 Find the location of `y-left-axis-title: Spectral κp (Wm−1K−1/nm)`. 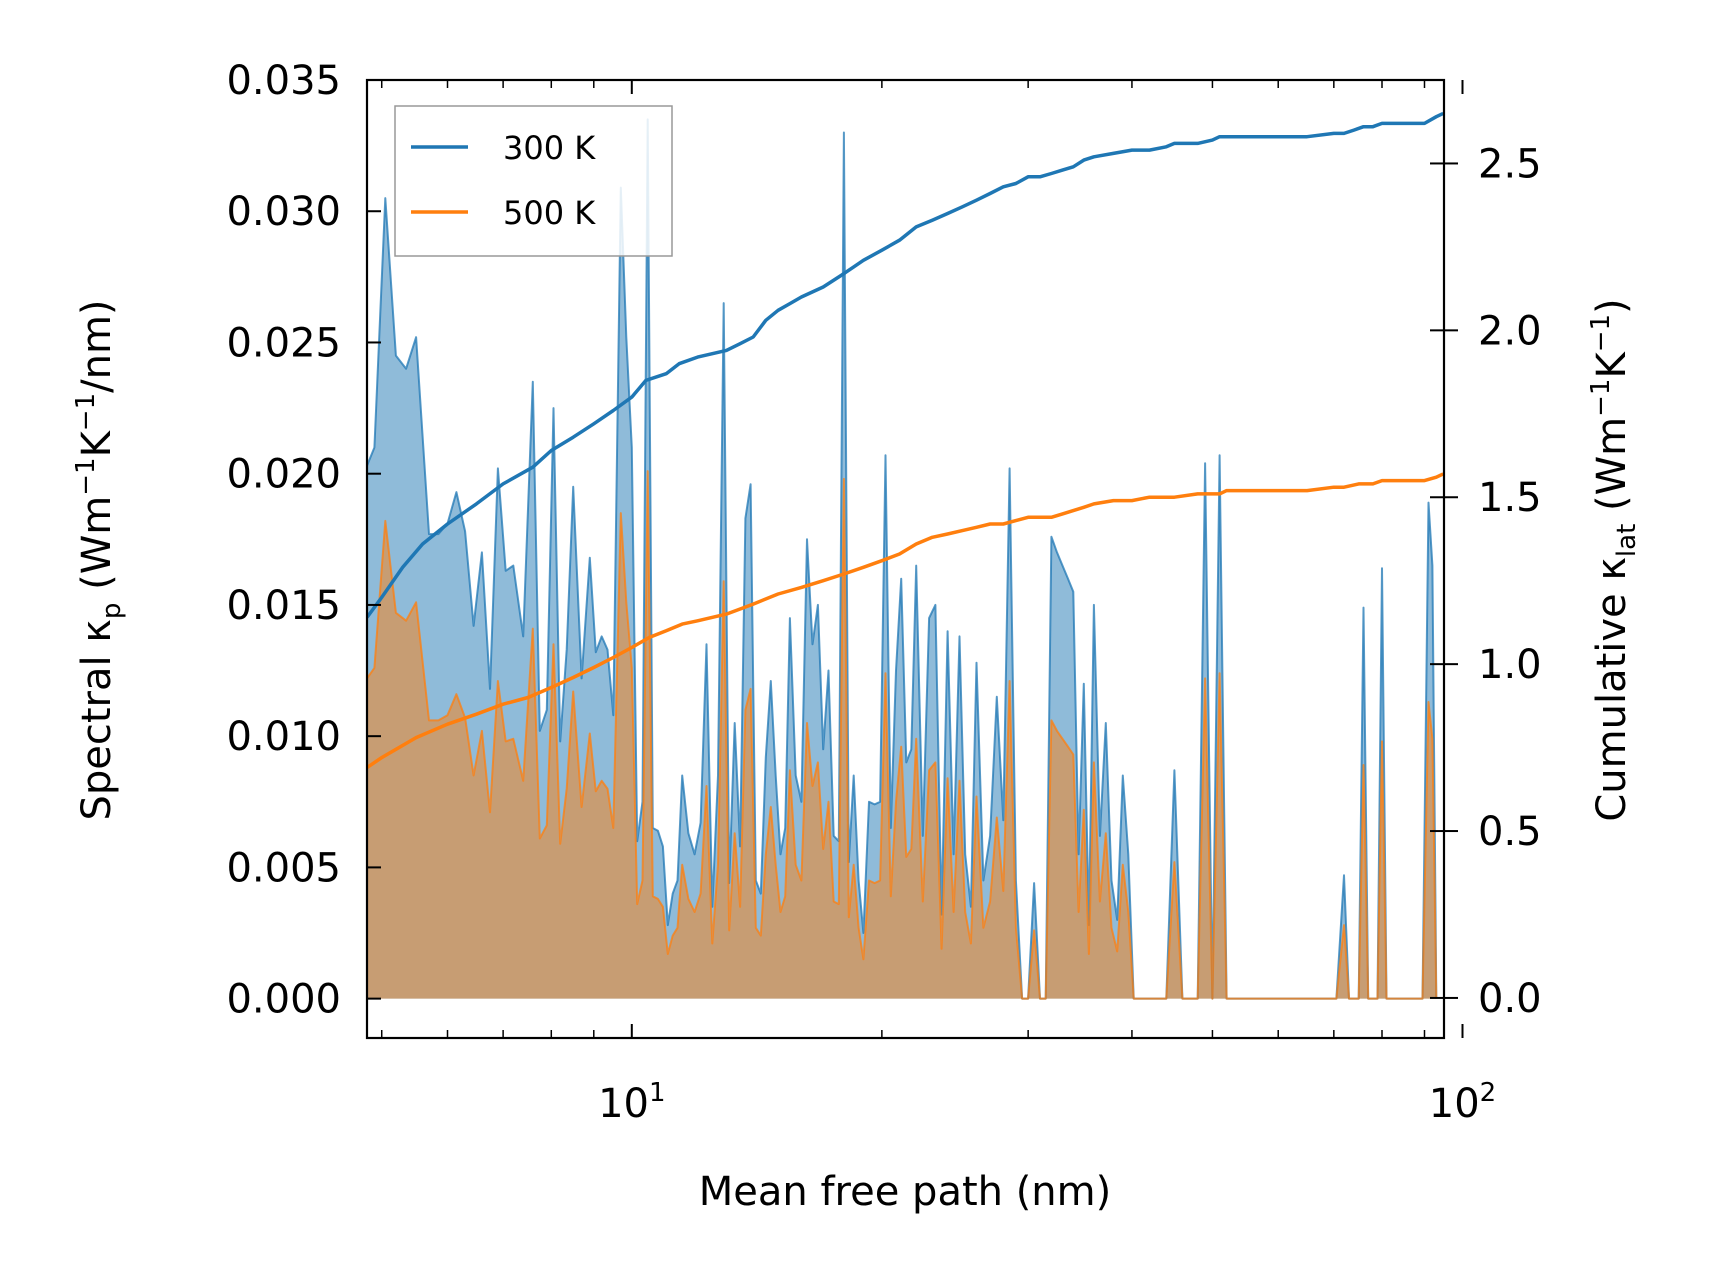

y-left-axis-title: Spectral κp (Wm−1K−1/nm) is located at coordinates (99, 559).